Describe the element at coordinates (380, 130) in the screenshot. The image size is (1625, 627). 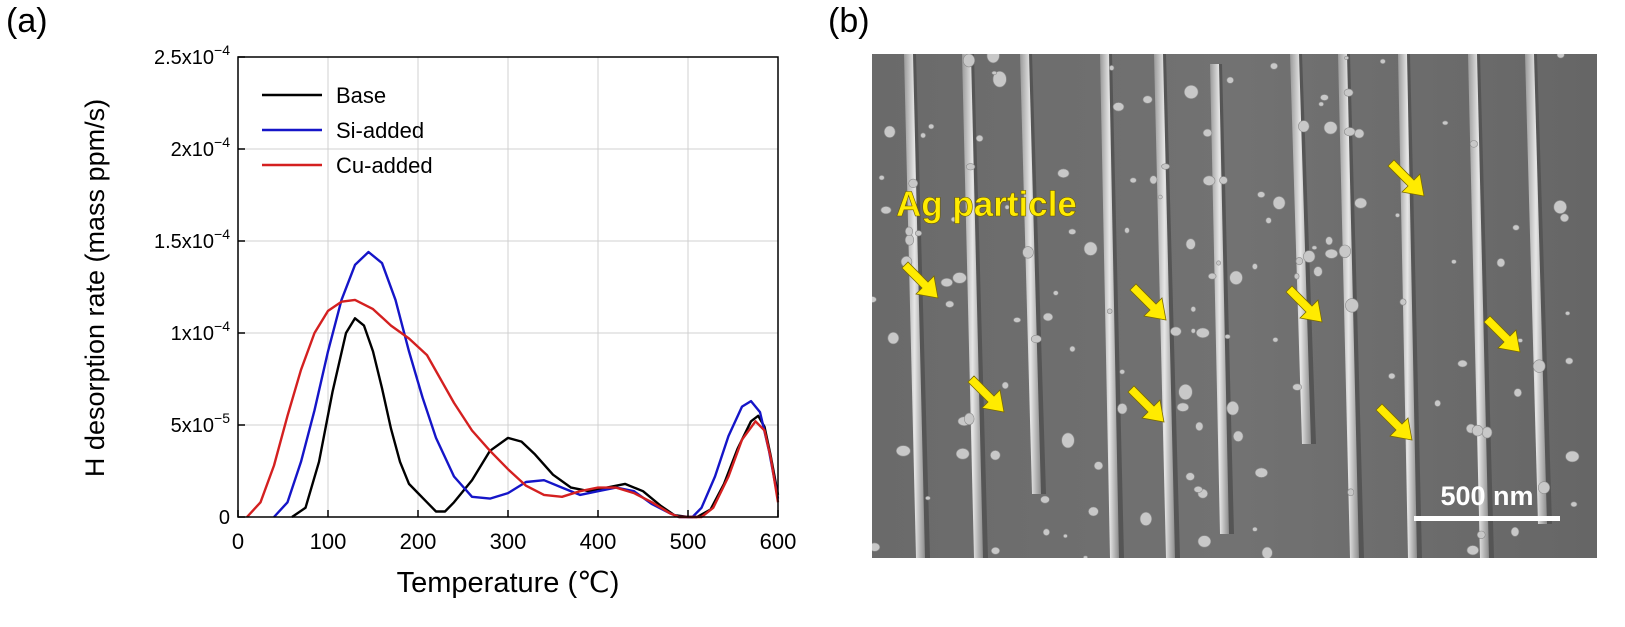
I see `legend-label: Si-added` at that location.